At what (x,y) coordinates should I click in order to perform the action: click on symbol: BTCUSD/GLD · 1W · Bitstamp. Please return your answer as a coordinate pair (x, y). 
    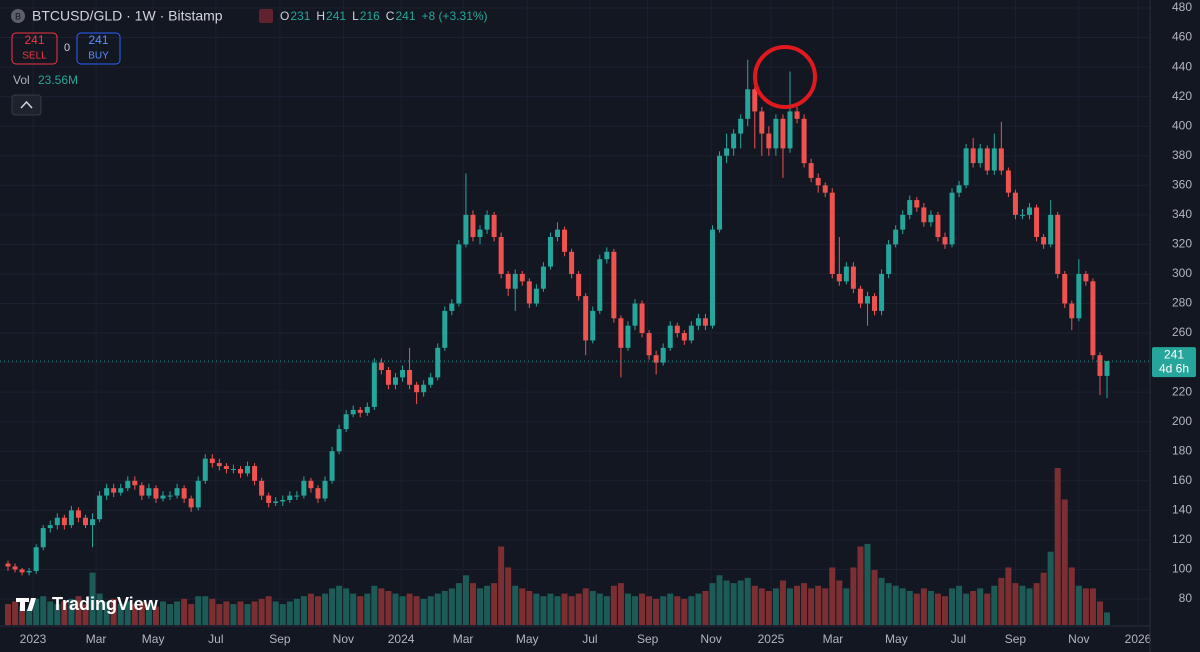
    Looking at the image, I should click on (127, 16).